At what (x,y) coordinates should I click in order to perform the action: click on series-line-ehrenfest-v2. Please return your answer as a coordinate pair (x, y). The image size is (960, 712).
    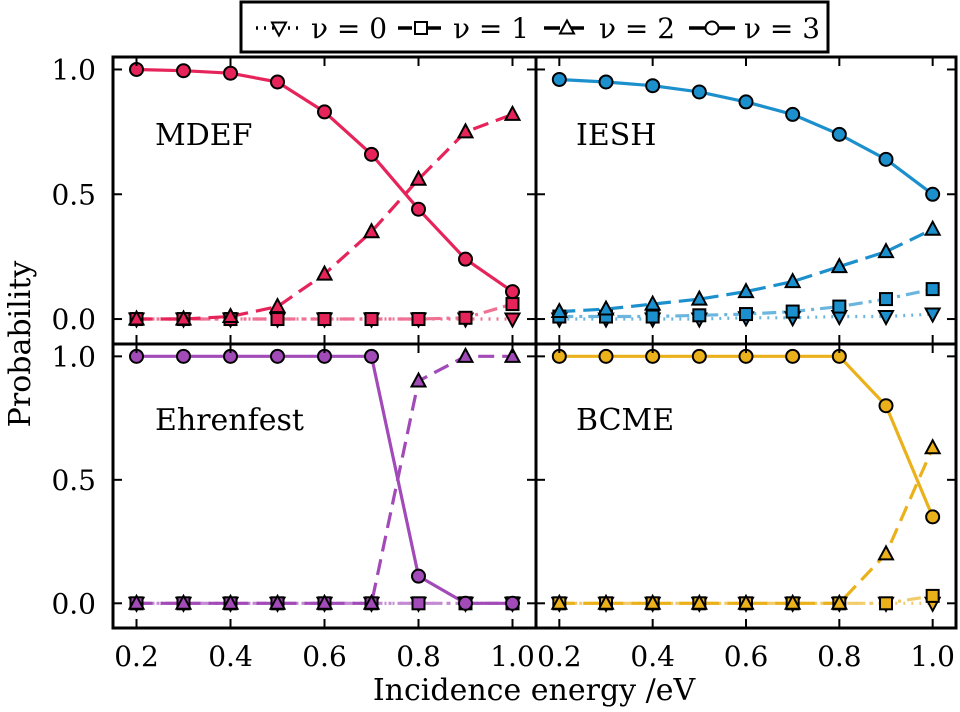
    Looking at the image, I should click on (324, 479).